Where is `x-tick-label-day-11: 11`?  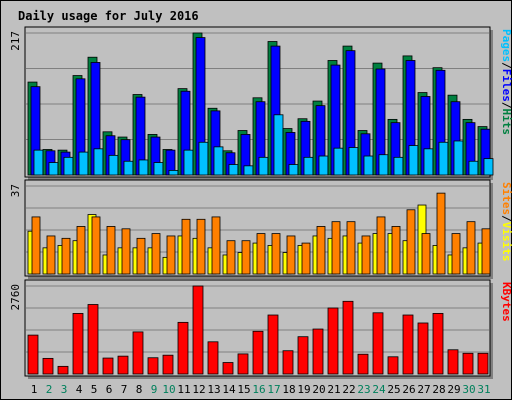
x-tick-label-day-11: 11 is located at coordinates (183, 389).